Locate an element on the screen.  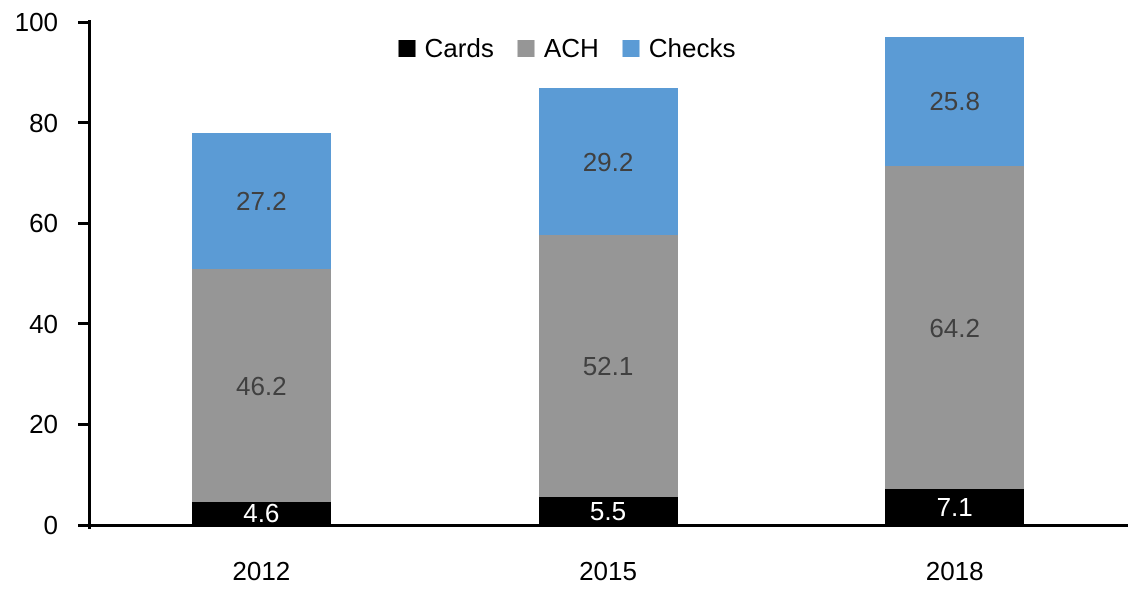
legend-item-ach: ACH is located at coordinates (558, 48).